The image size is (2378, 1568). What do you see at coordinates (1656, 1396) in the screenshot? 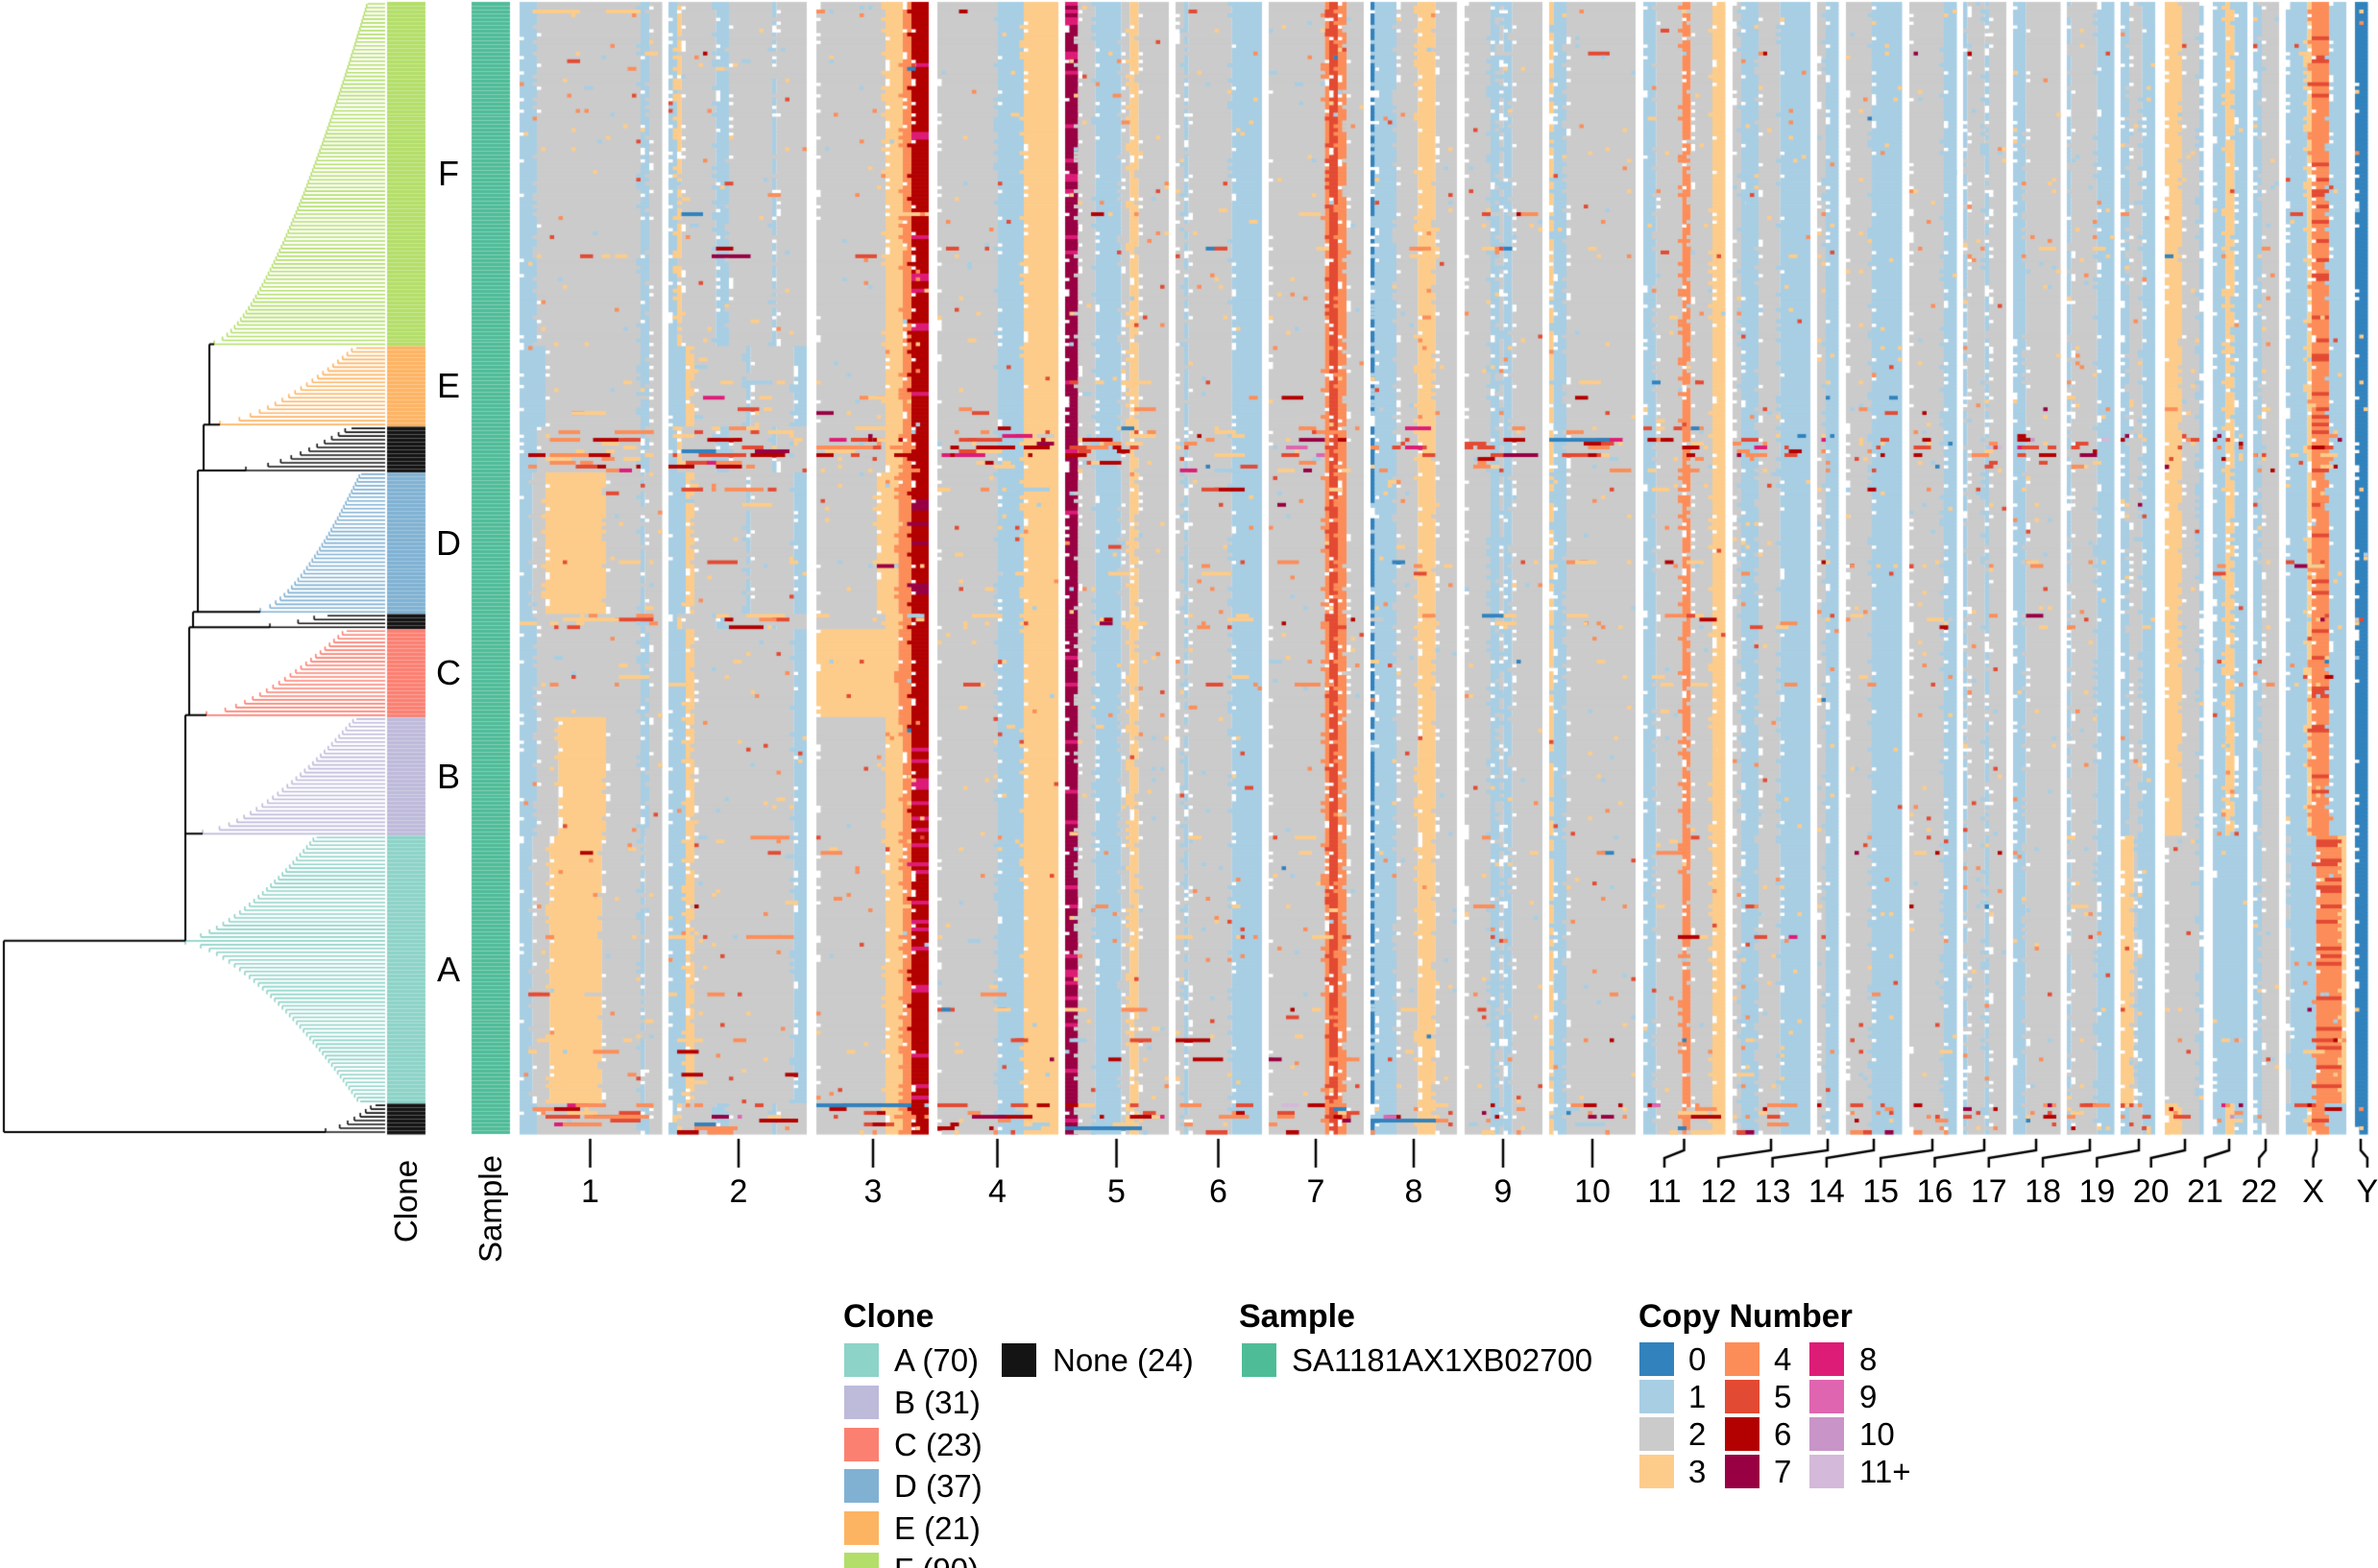
I see `cn-1-swatch` at bounding box center [1656, 1396].